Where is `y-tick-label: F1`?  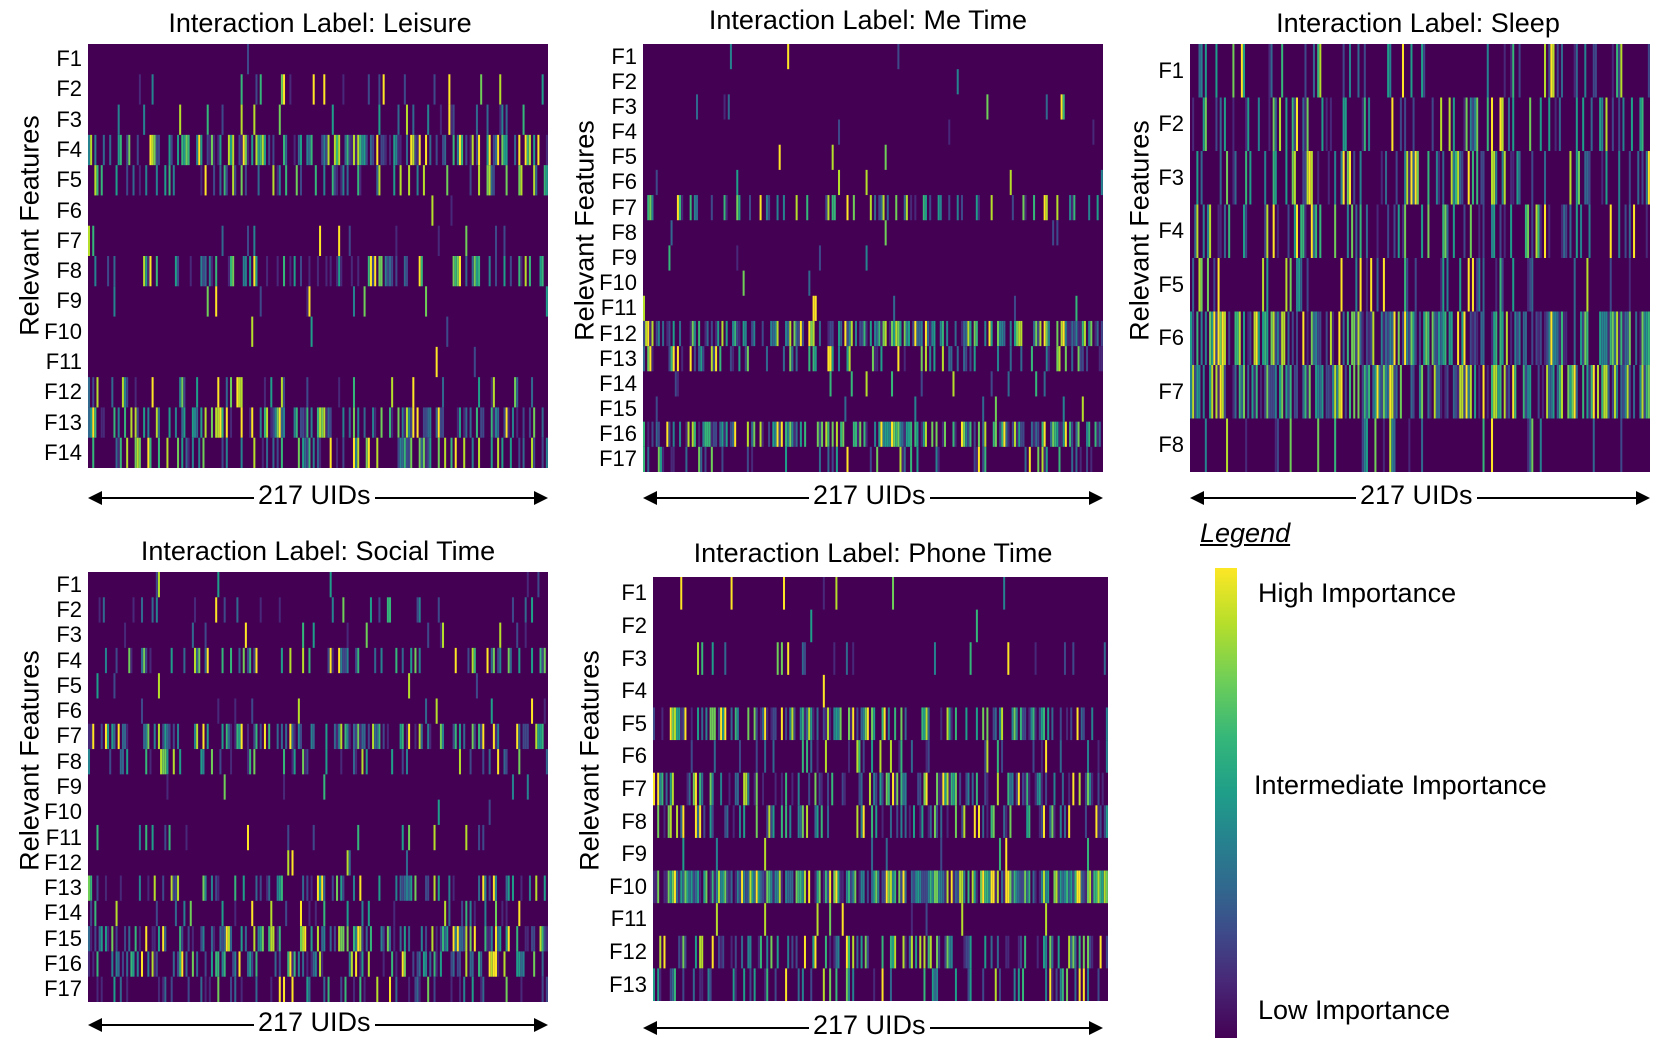 y-tick-label: F1 is located at coordinates (69, 584).